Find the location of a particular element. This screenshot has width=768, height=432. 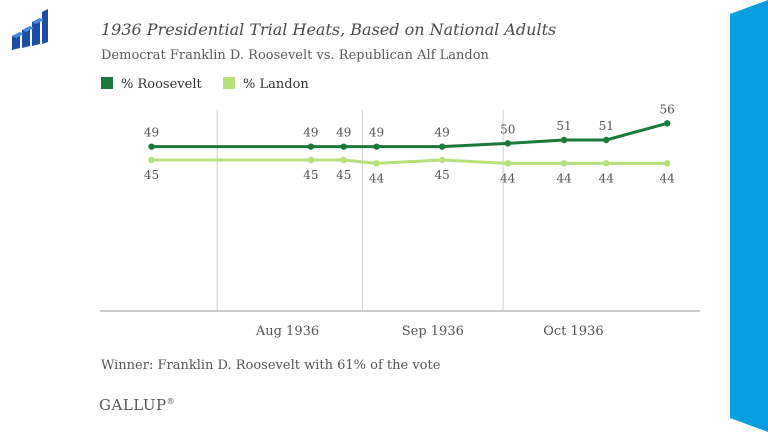

x-tick-label: Aug 1936 is located at coordinates (287, 331).